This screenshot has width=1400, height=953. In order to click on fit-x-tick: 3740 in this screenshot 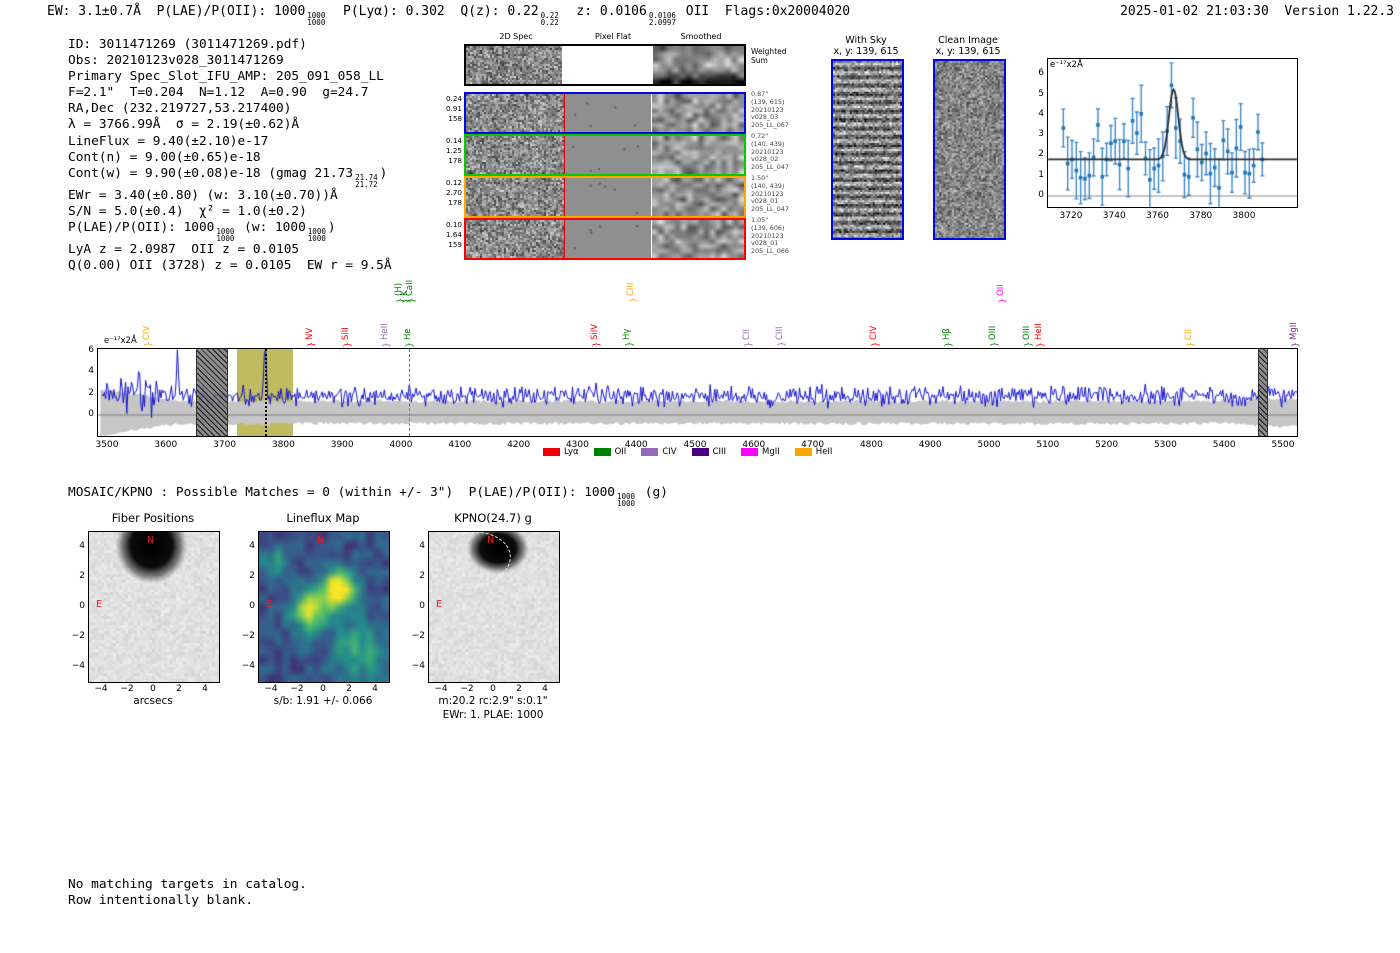, I will do `click(1114, 216)`.